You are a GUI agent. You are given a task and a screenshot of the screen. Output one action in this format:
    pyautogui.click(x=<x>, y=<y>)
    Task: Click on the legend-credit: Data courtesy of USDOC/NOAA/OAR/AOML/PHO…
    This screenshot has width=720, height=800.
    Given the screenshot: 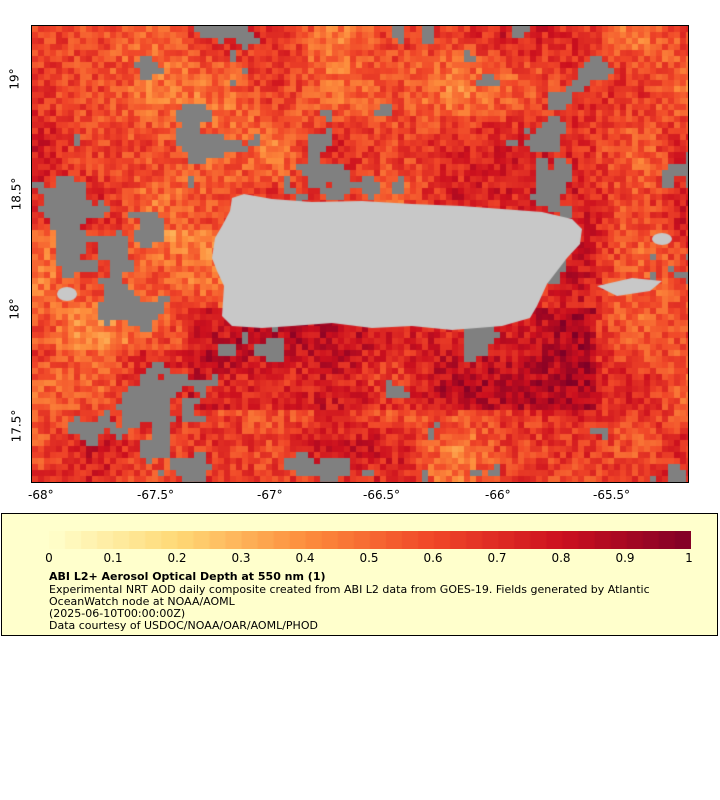 What is the action you would take?
    pyautogui.click(x=183, y=625)
    